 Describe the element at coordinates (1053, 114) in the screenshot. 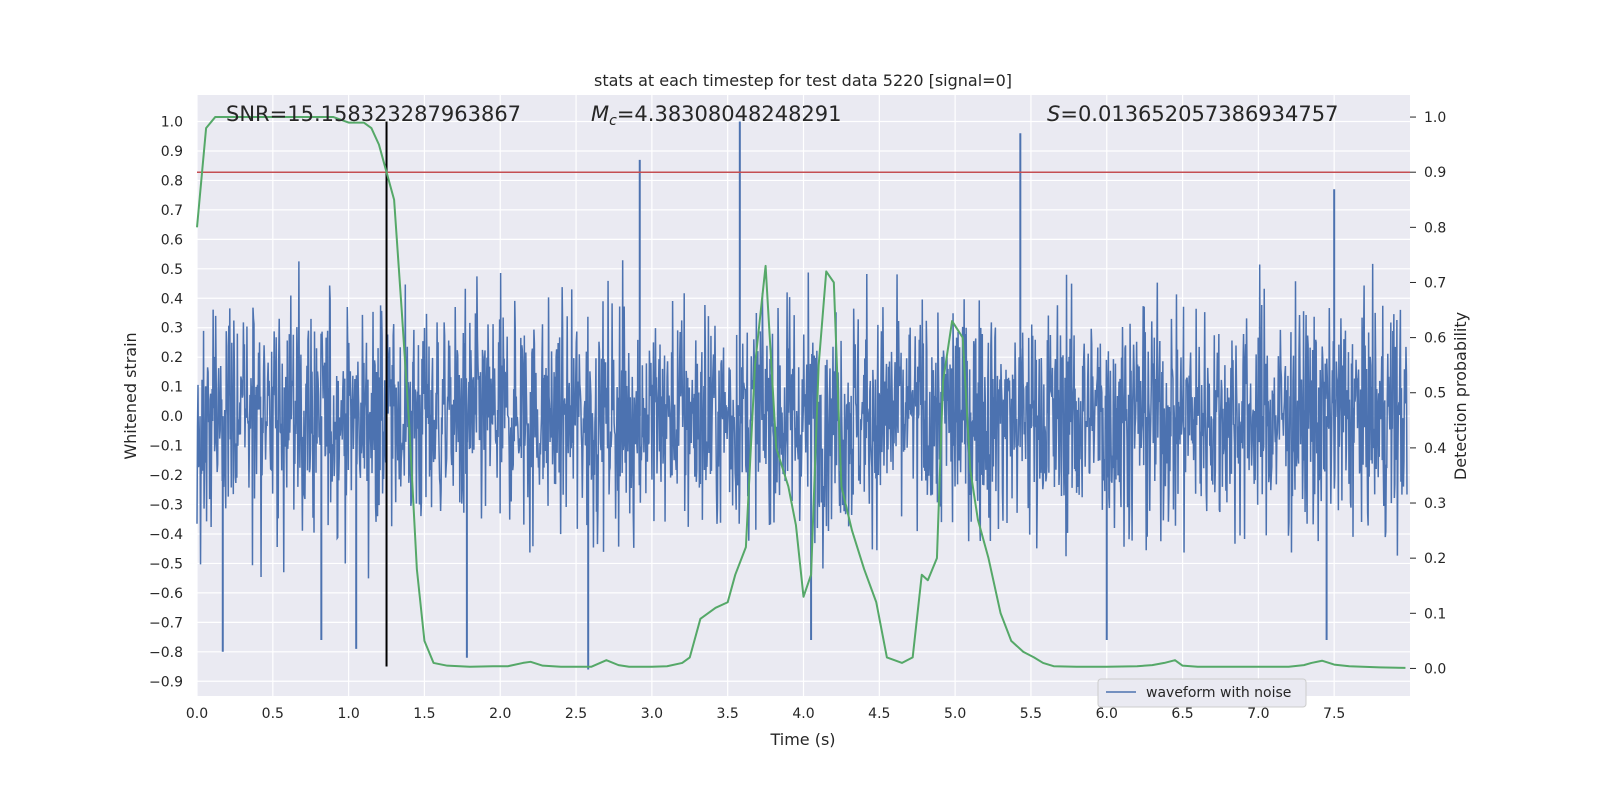

I see `s-symbol: S` at that location.